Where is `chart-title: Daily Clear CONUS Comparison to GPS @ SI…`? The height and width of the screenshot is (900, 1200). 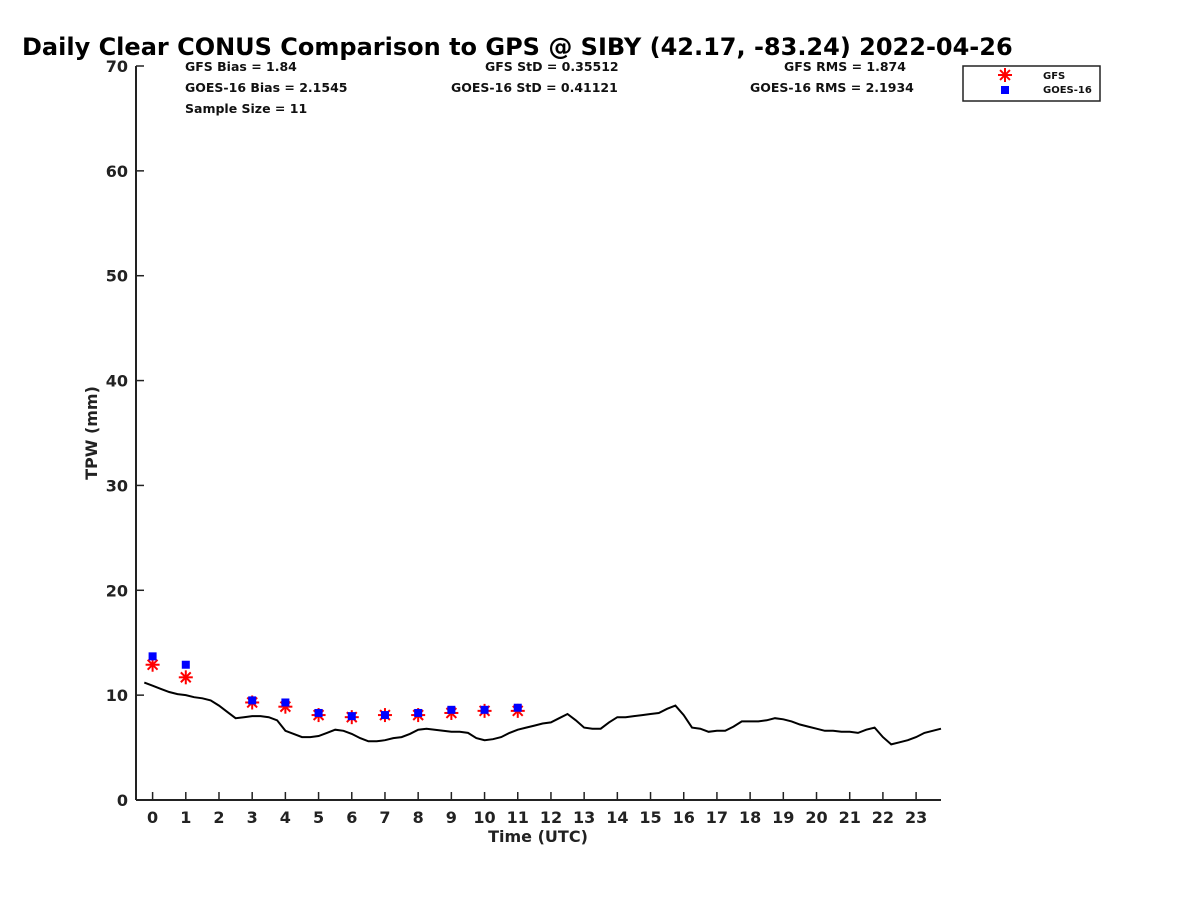
chart-title: Daily Clear CONUS Comparison to GPS @ SI… is located at coordinates (517, 47).